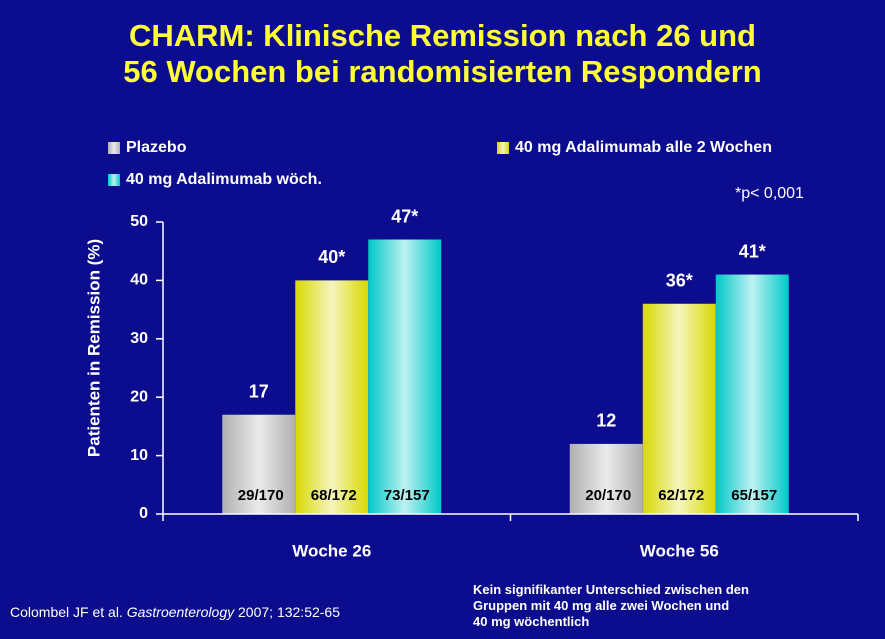 The height and width of the screenshot is (639, 885). What do you see at coordinates (156, 147) in the screenshot?
I see `legend-label: Plazebo` at bounding box center [156, 147].